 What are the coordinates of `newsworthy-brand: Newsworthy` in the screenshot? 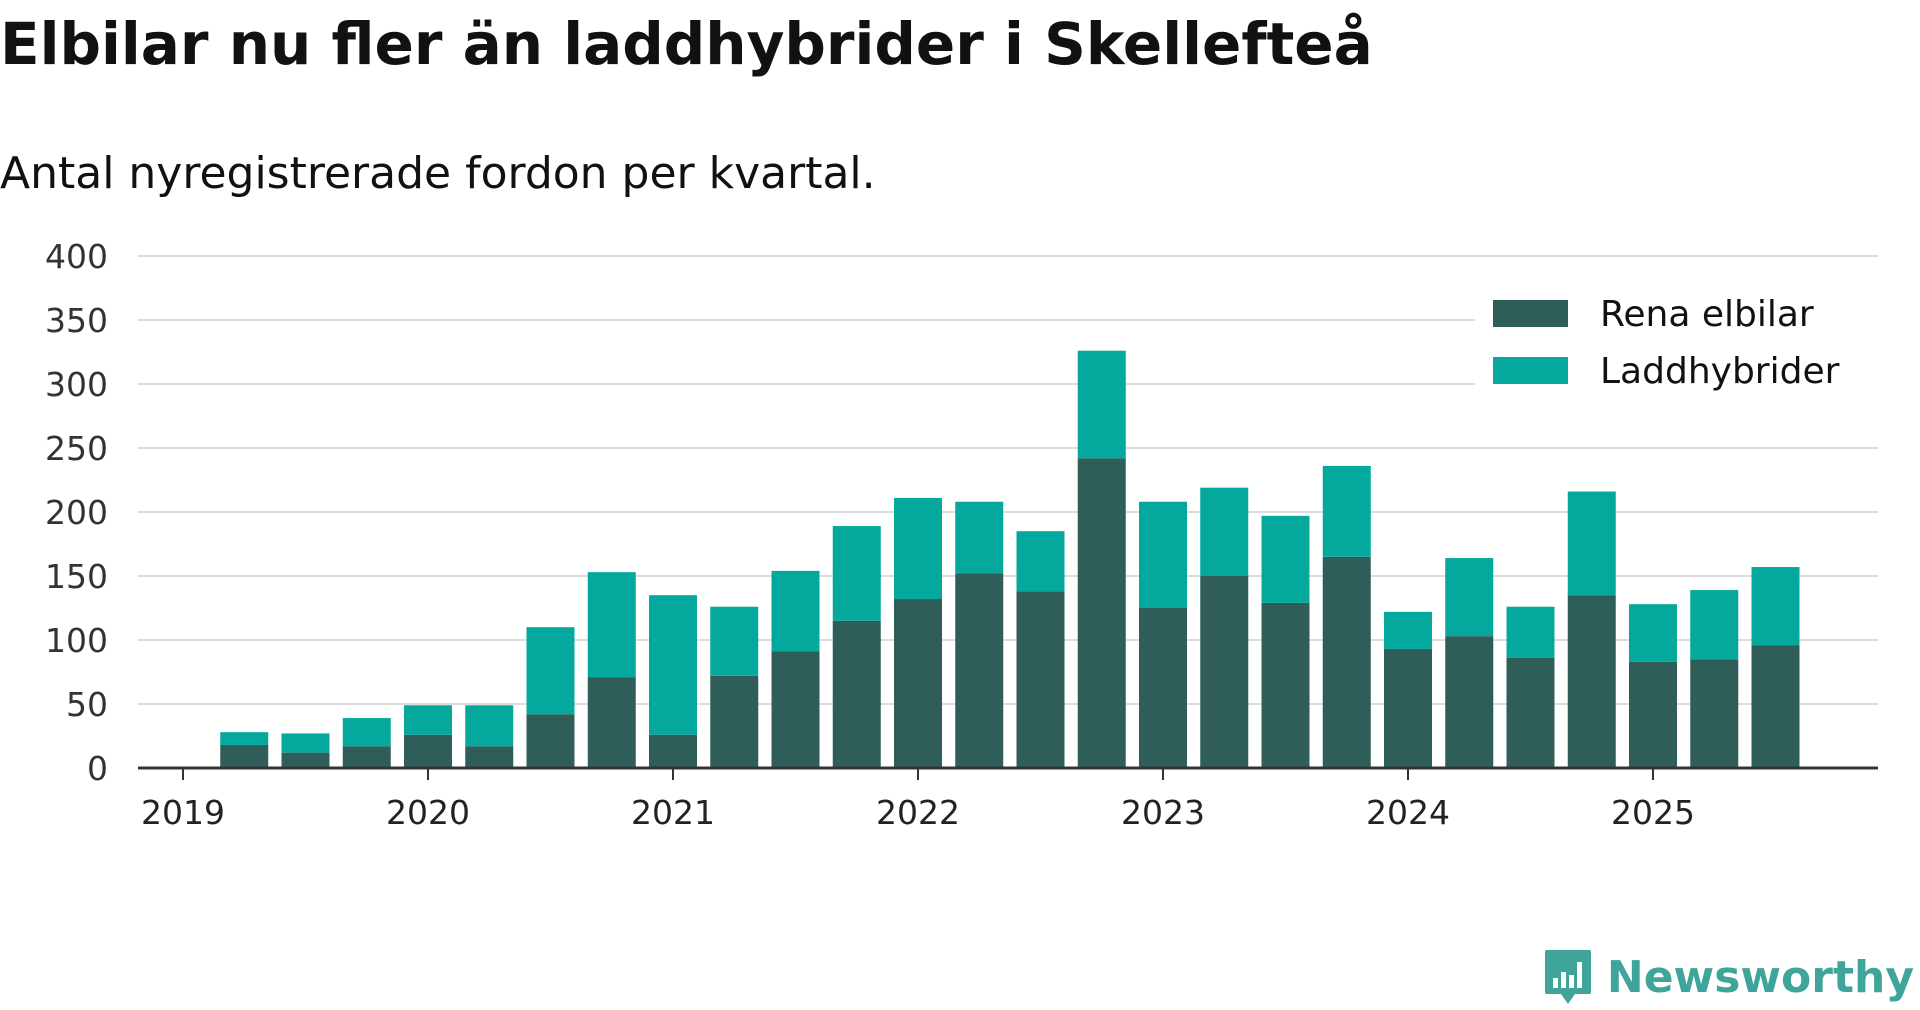 It's located at (1728, 977).